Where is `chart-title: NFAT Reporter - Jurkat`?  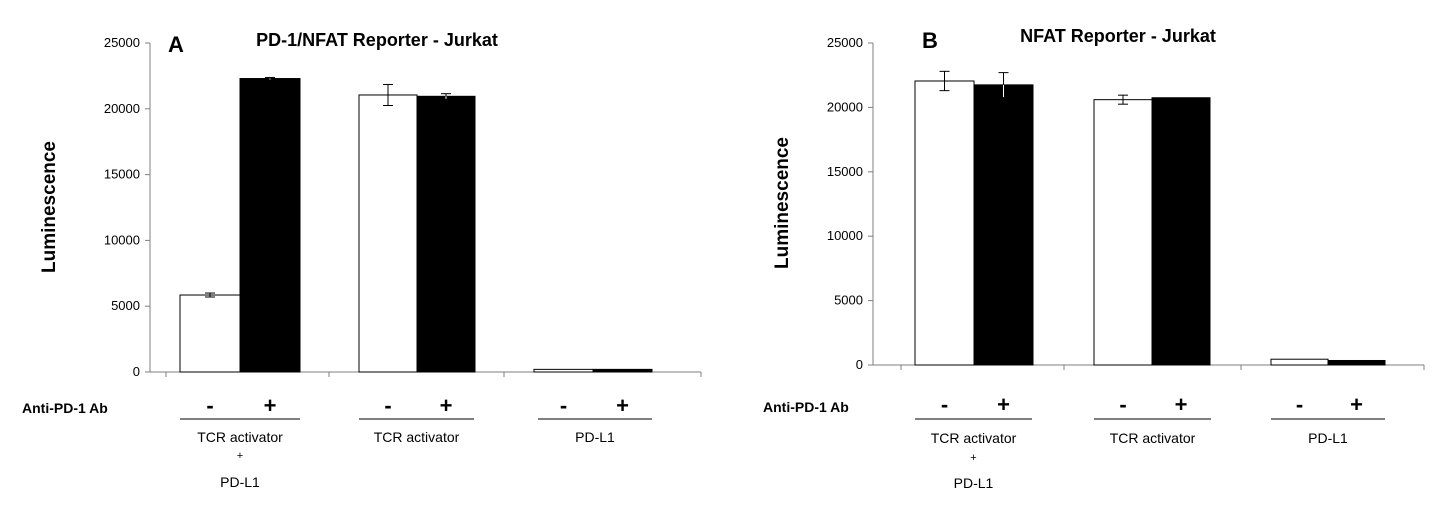
chart-title: NFAT Reporter - Jurkat is located at coordinates (1118, 36).